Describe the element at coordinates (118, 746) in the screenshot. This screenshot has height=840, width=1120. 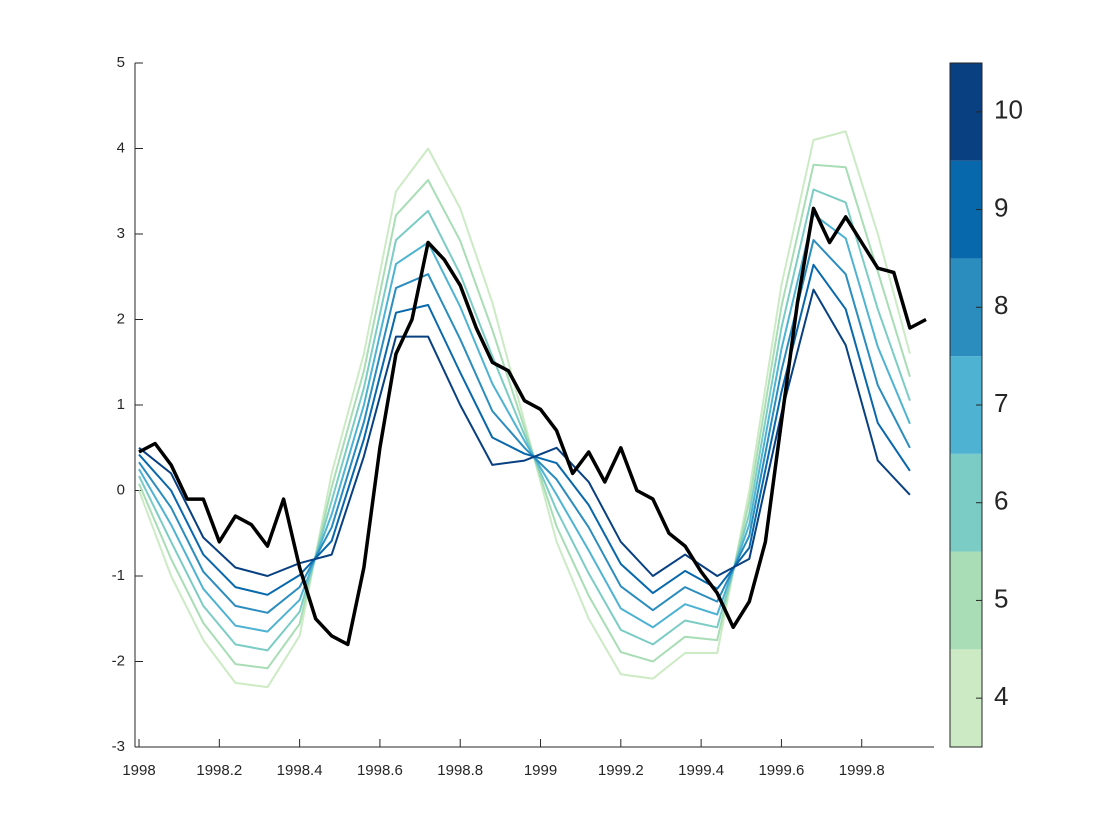
I see `y-tick-label: -3` at that location.